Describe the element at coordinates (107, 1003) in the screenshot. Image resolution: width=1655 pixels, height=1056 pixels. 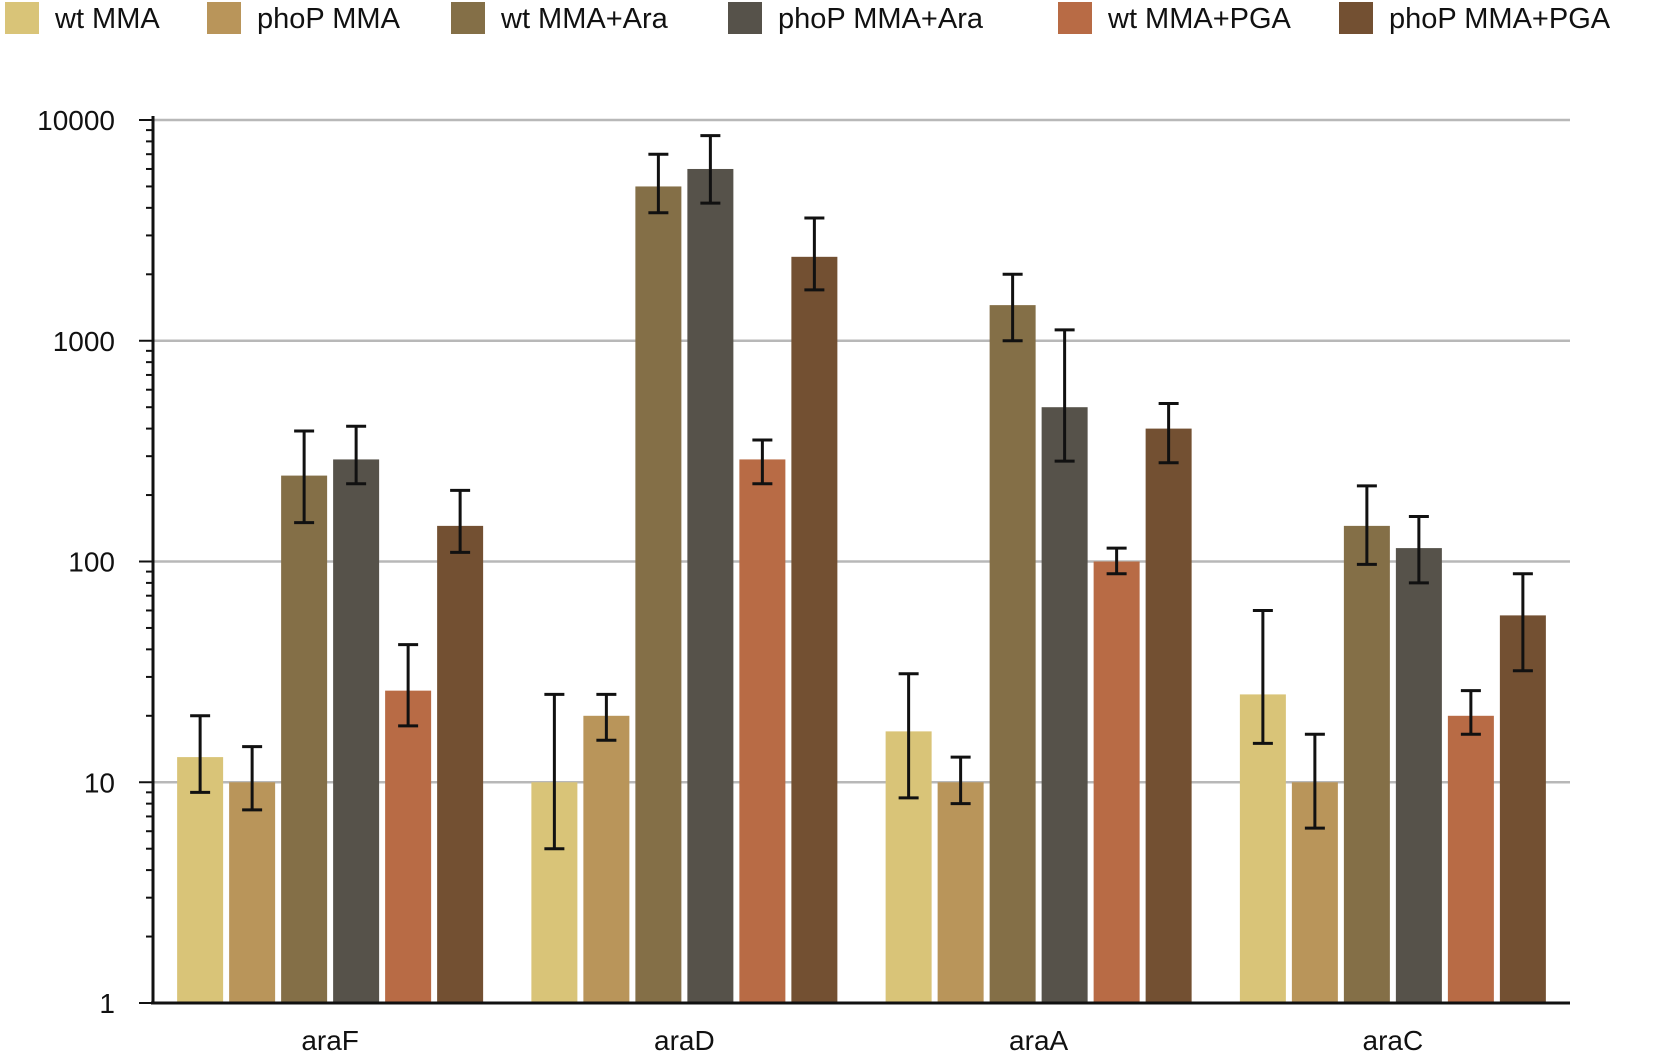
I see `y-tick-label-1: 1` at that location.